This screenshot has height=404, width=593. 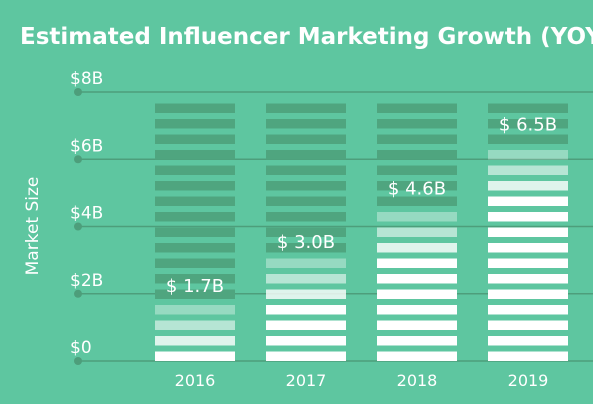 What do you see at coordinates (528, 380) in the screenshot?
I see `x-tick-label: 2019` at bounding box center [528, 380].